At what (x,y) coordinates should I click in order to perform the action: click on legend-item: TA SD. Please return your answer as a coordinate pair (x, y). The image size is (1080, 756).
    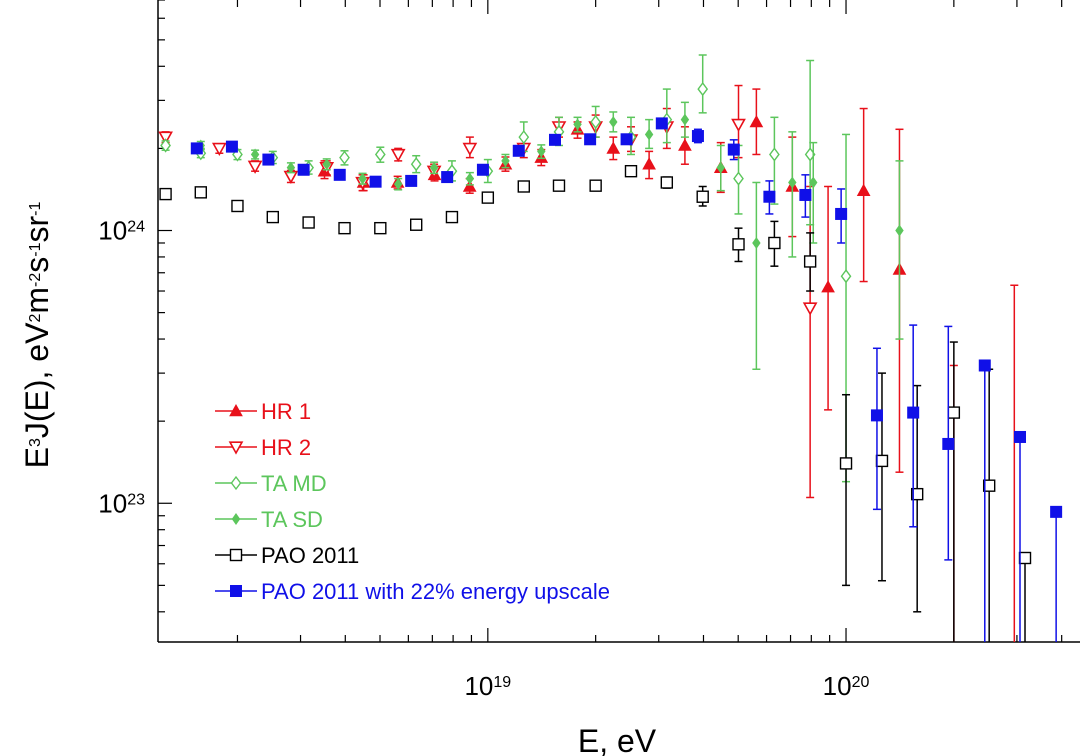
    Looking at the image, I should click on (269, 519).